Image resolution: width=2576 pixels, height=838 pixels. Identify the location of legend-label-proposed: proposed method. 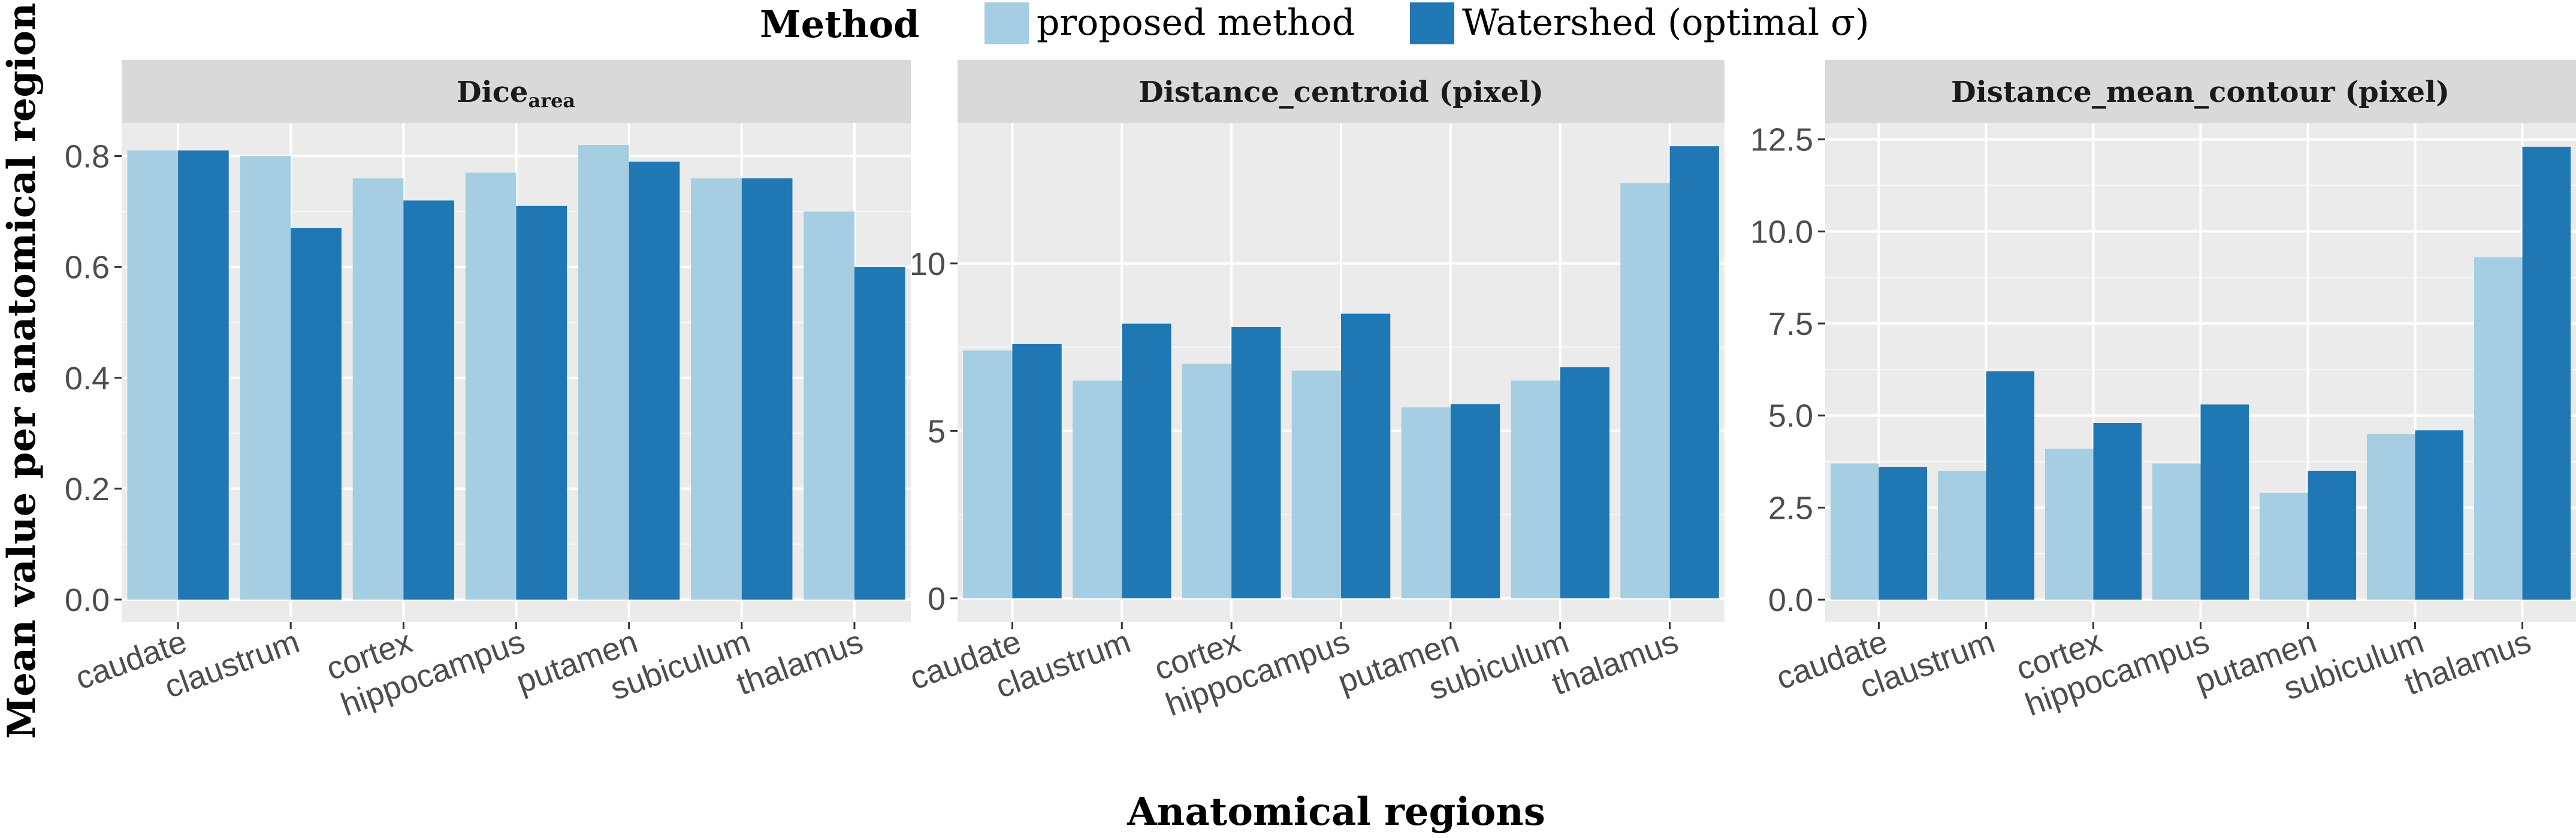
(1196, 23).